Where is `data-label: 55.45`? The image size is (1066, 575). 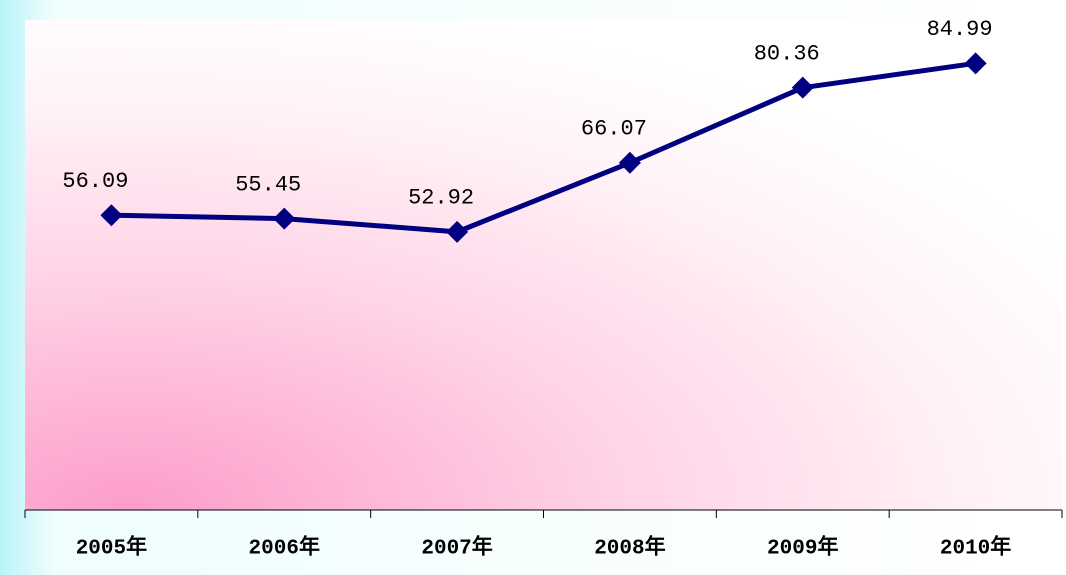
data-label: 55.45 is located at coordinates (268, 184).